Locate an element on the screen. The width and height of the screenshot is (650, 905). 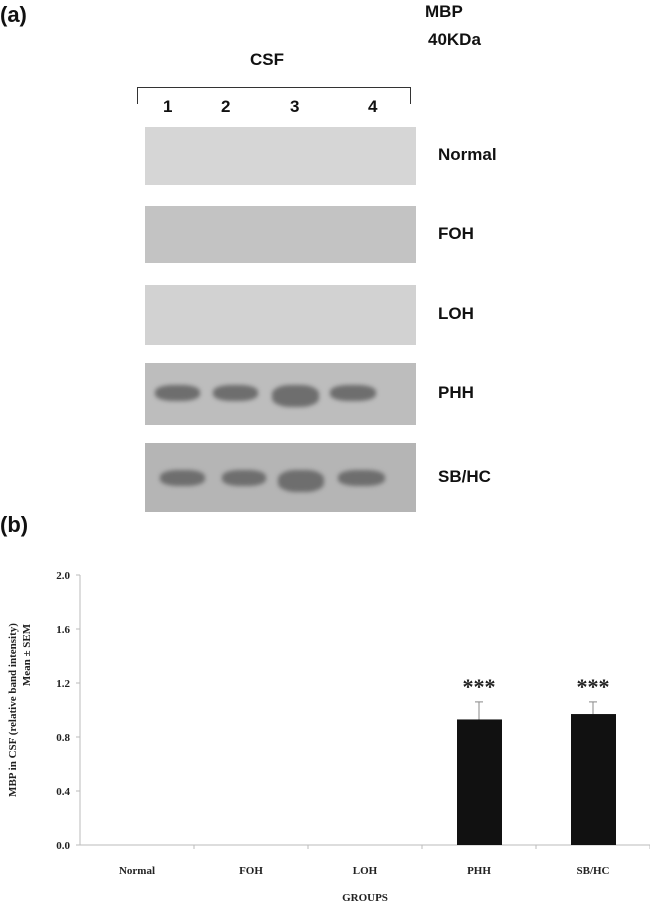
x-tick-label: SB/HC is located at coordinates (592, 871).